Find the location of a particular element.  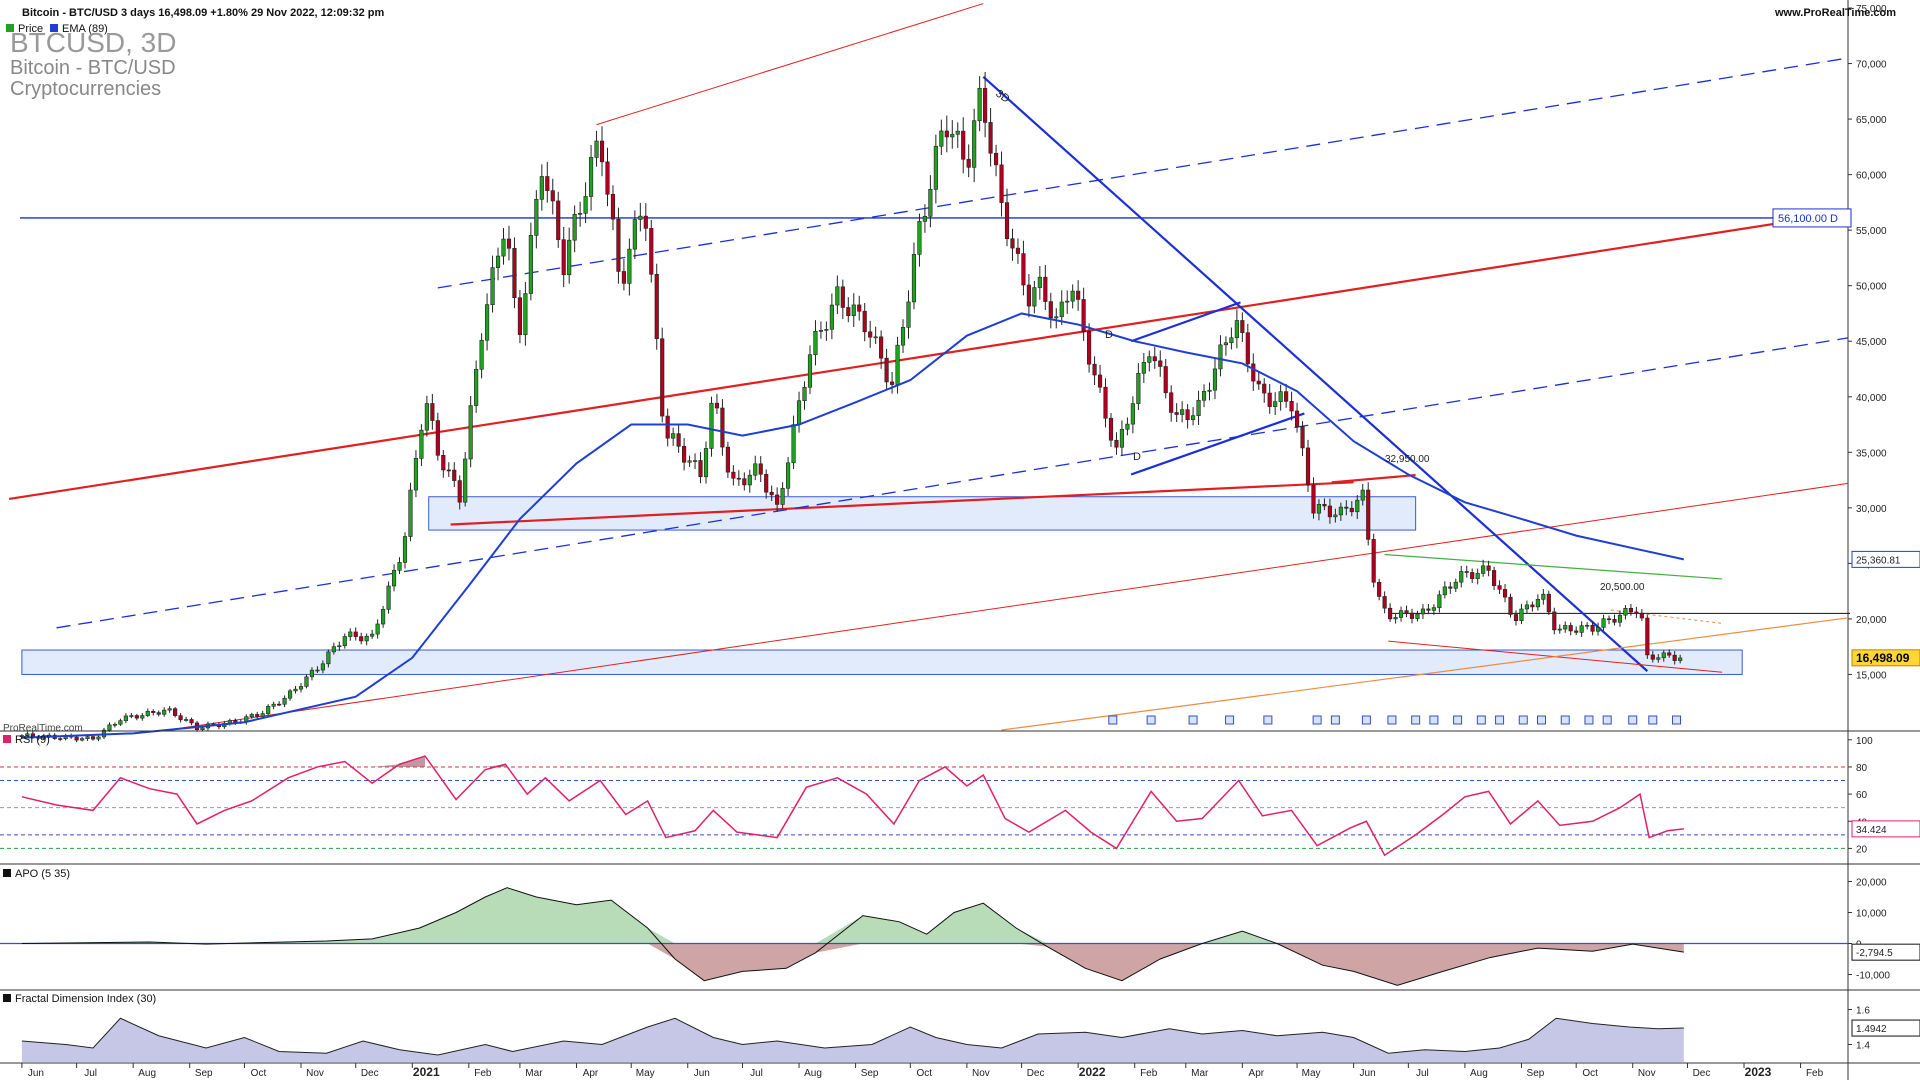

fdi-last-label-box is located at coordinates (1885, 1028).